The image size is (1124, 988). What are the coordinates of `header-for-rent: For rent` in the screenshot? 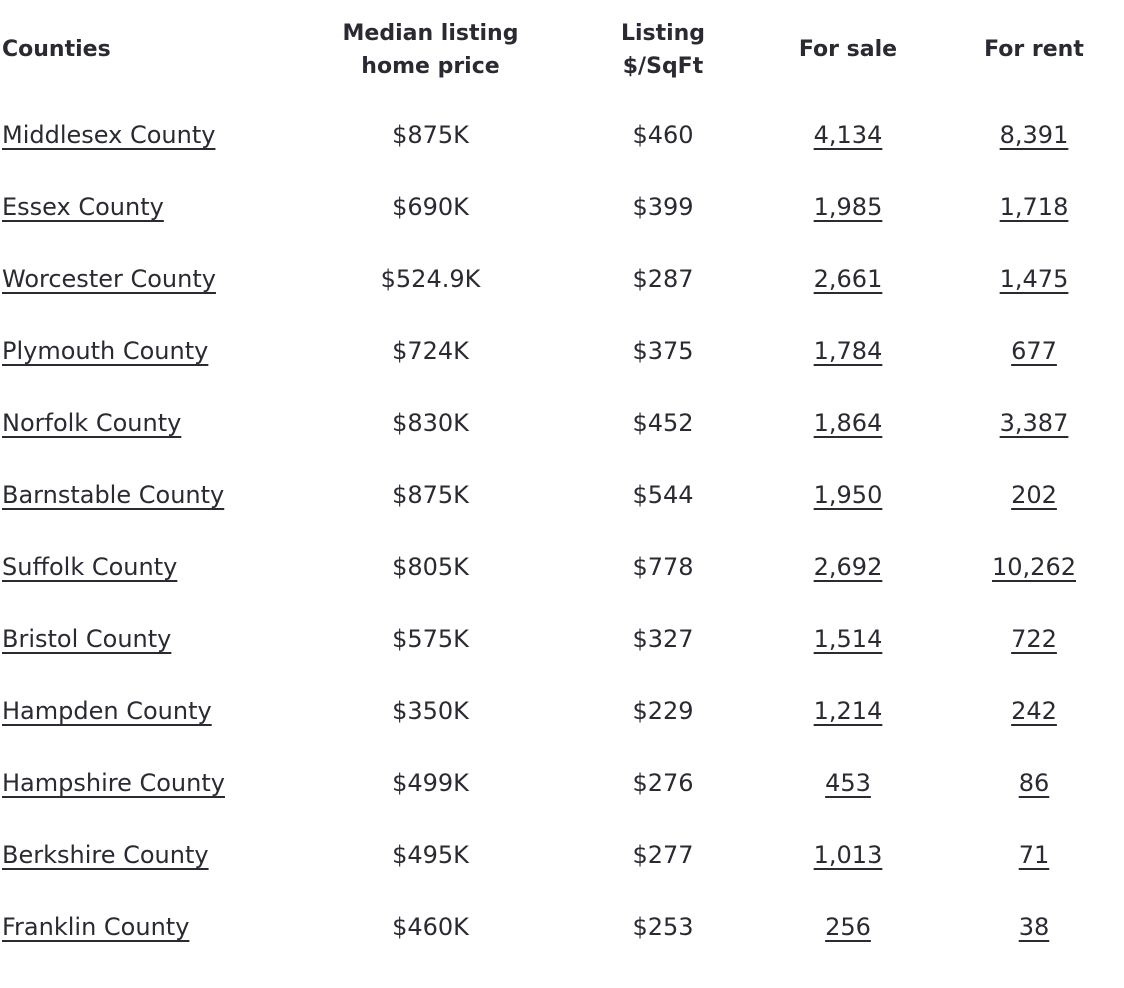 It's located at (1034, 49).